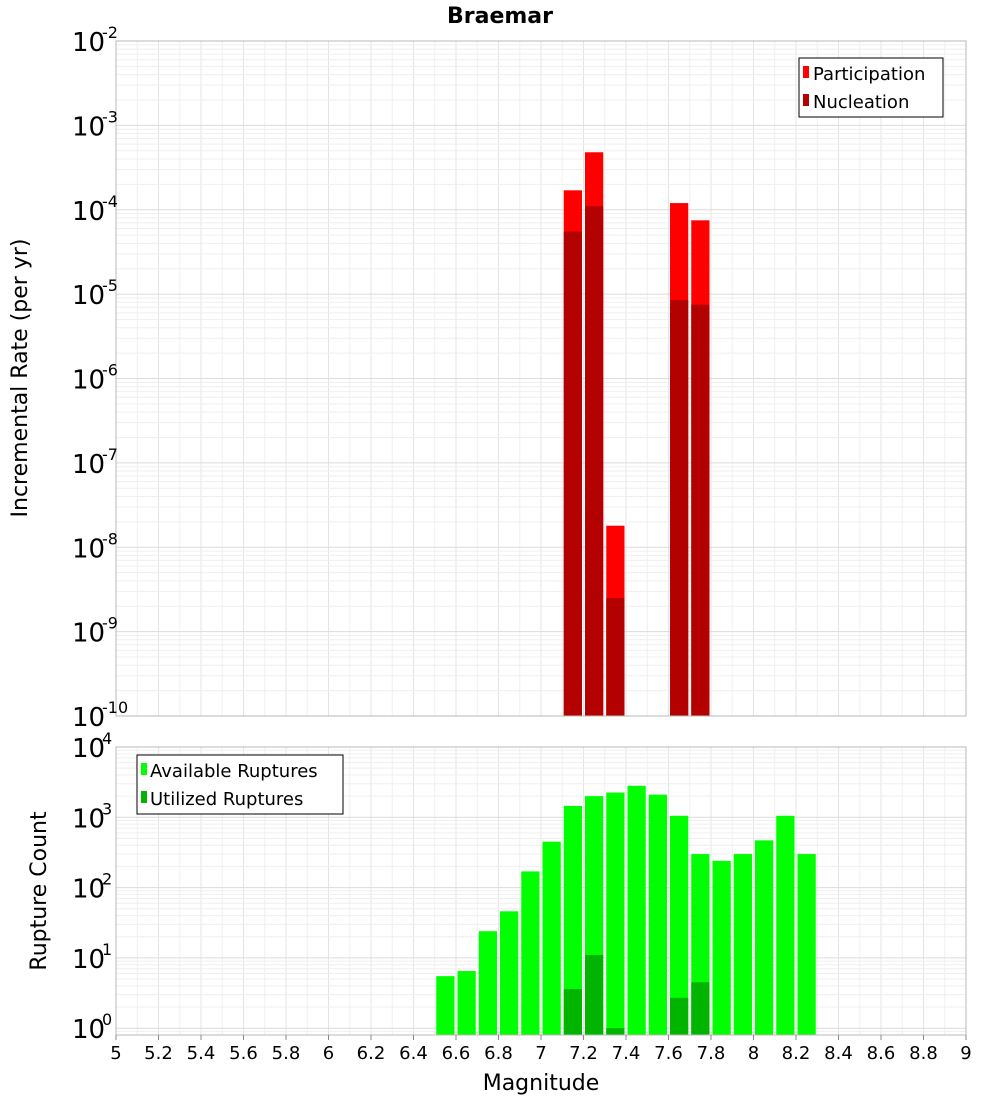 Image resolution: width=1000 pixels, height=1100 pixels. What do you see at coordinates (626, 910) in the screenshot?
I see `bottom-bars` at bounding box center [626, 910].